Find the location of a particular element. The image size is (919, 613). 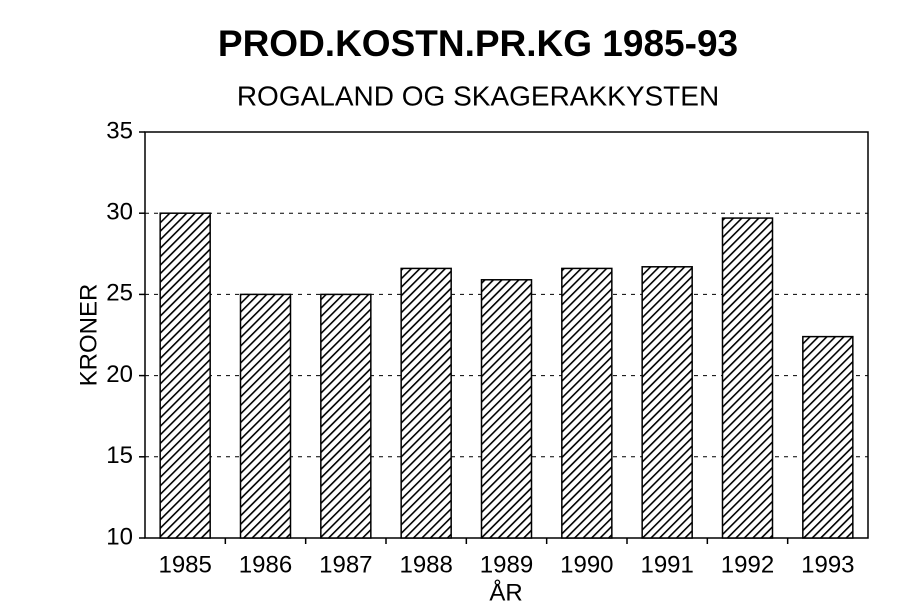

x-tick-label: 1988 is located at coordinates (425, 564).